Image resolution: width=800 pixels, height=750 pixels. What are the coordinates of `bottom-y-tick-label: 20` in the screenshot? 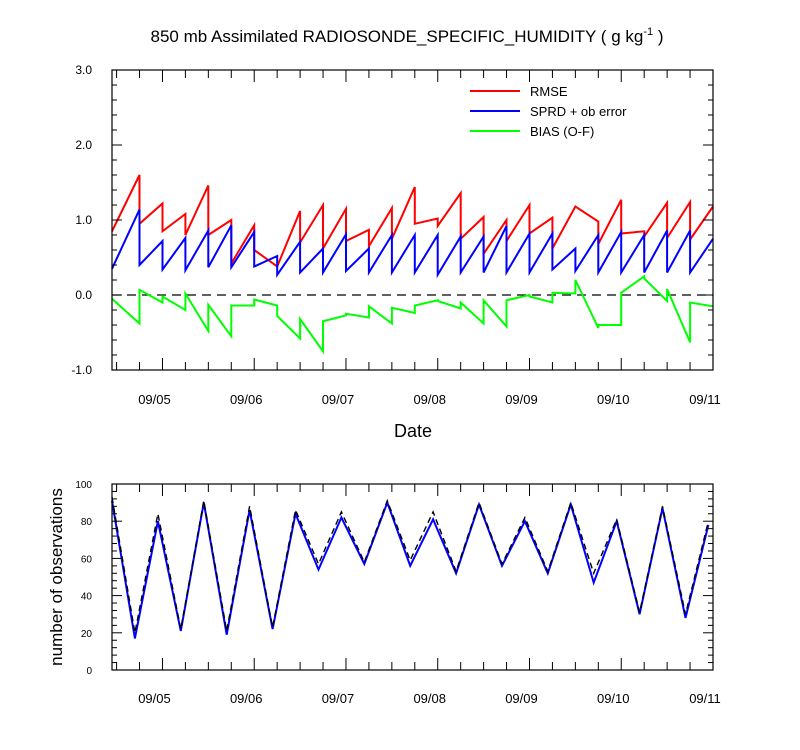 It's located at (87, 634).